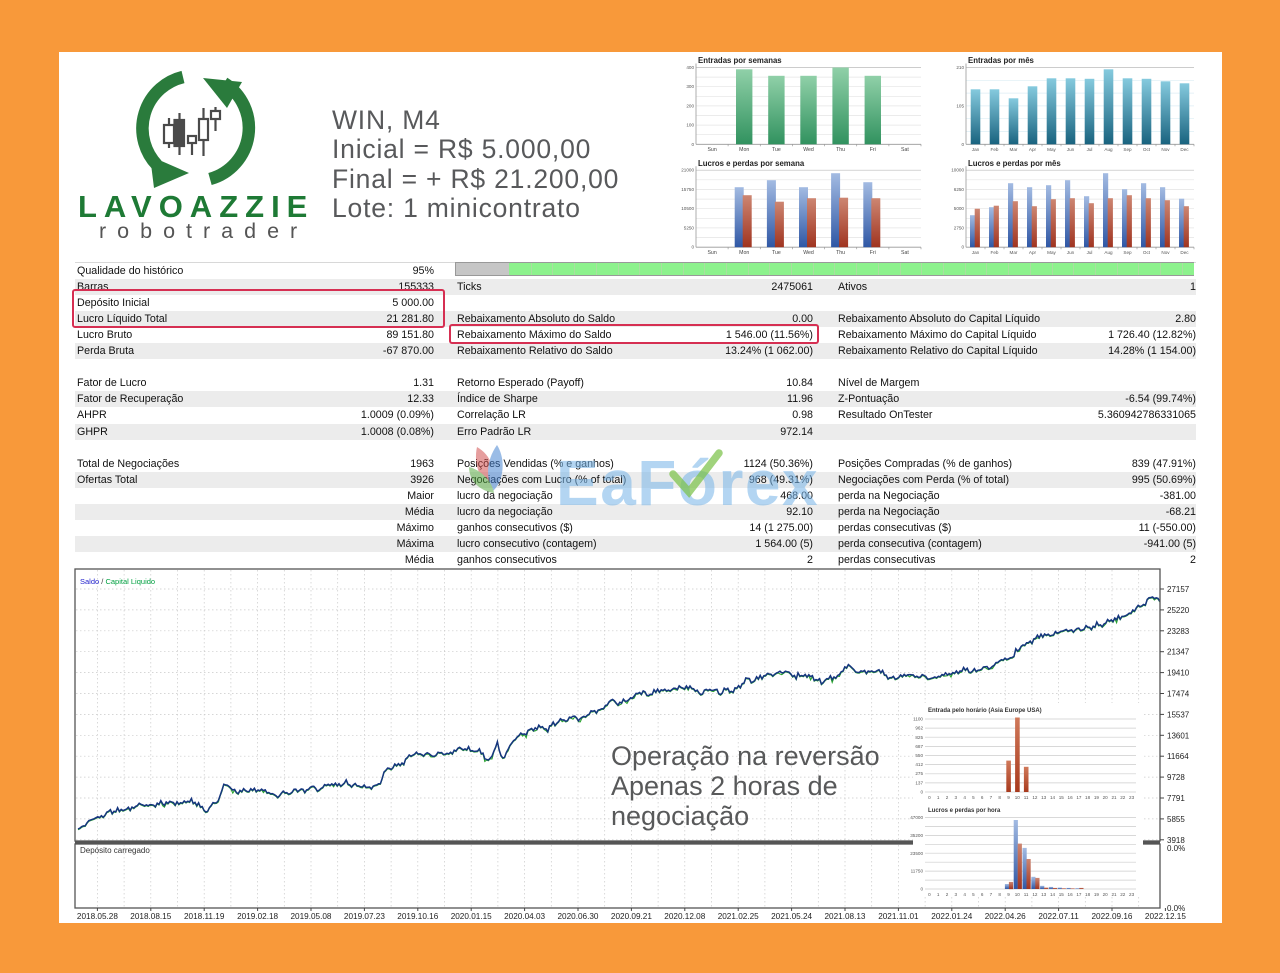  I want to click on svg-text: 27157, so click(1178, 589).